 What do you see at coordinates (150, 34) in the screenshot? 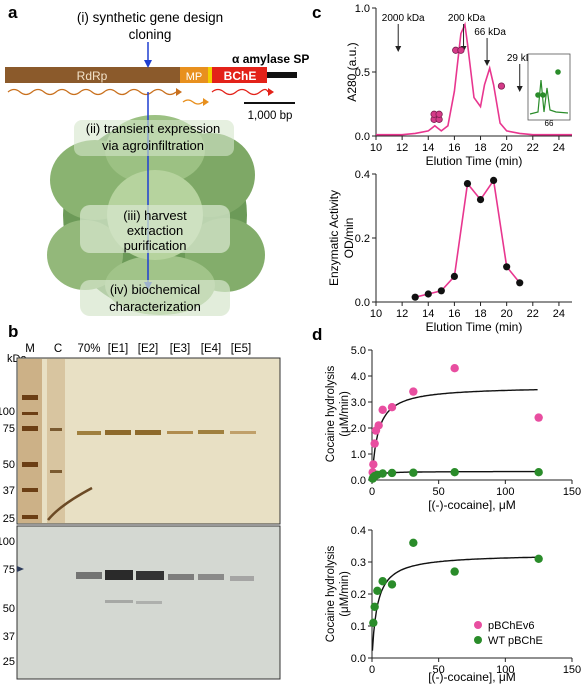
I see `step-1b-label: cloning` at bounding box center [150, 34].